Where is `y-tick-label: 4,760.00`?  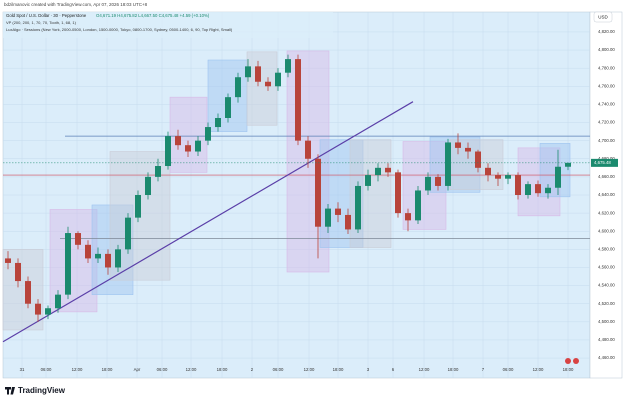
y-tick-label: 4,760.00 is located at coordinates (606, 85).